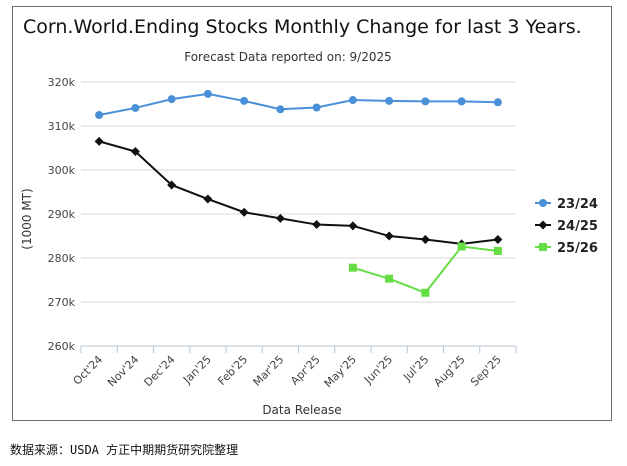 This screenshot has height=466, width=627. I want to click on source-note: 数据来源：USDA 方正中期期货研究院整理, so click(124, 450).